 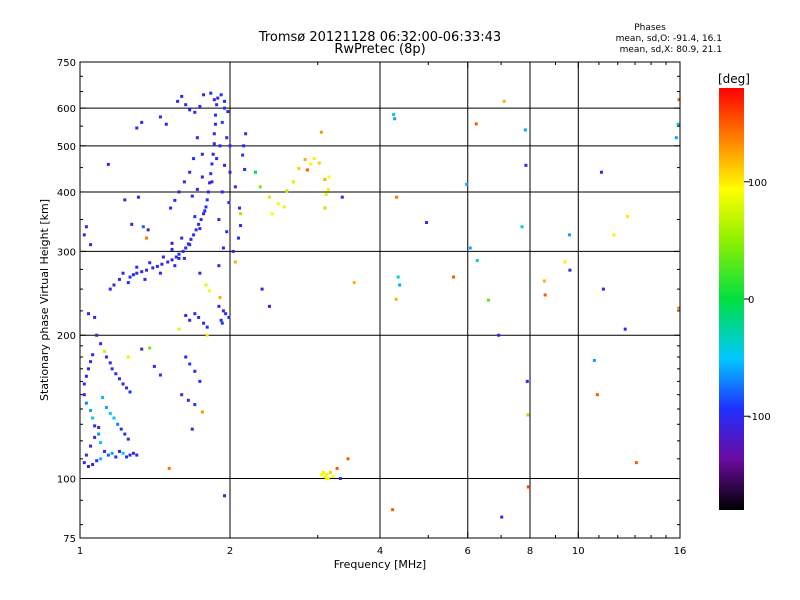 What do you see at coordinates (230, 551) in the screenshot?
I see `x-tick-label: 2` at bounding box center [230, 551].